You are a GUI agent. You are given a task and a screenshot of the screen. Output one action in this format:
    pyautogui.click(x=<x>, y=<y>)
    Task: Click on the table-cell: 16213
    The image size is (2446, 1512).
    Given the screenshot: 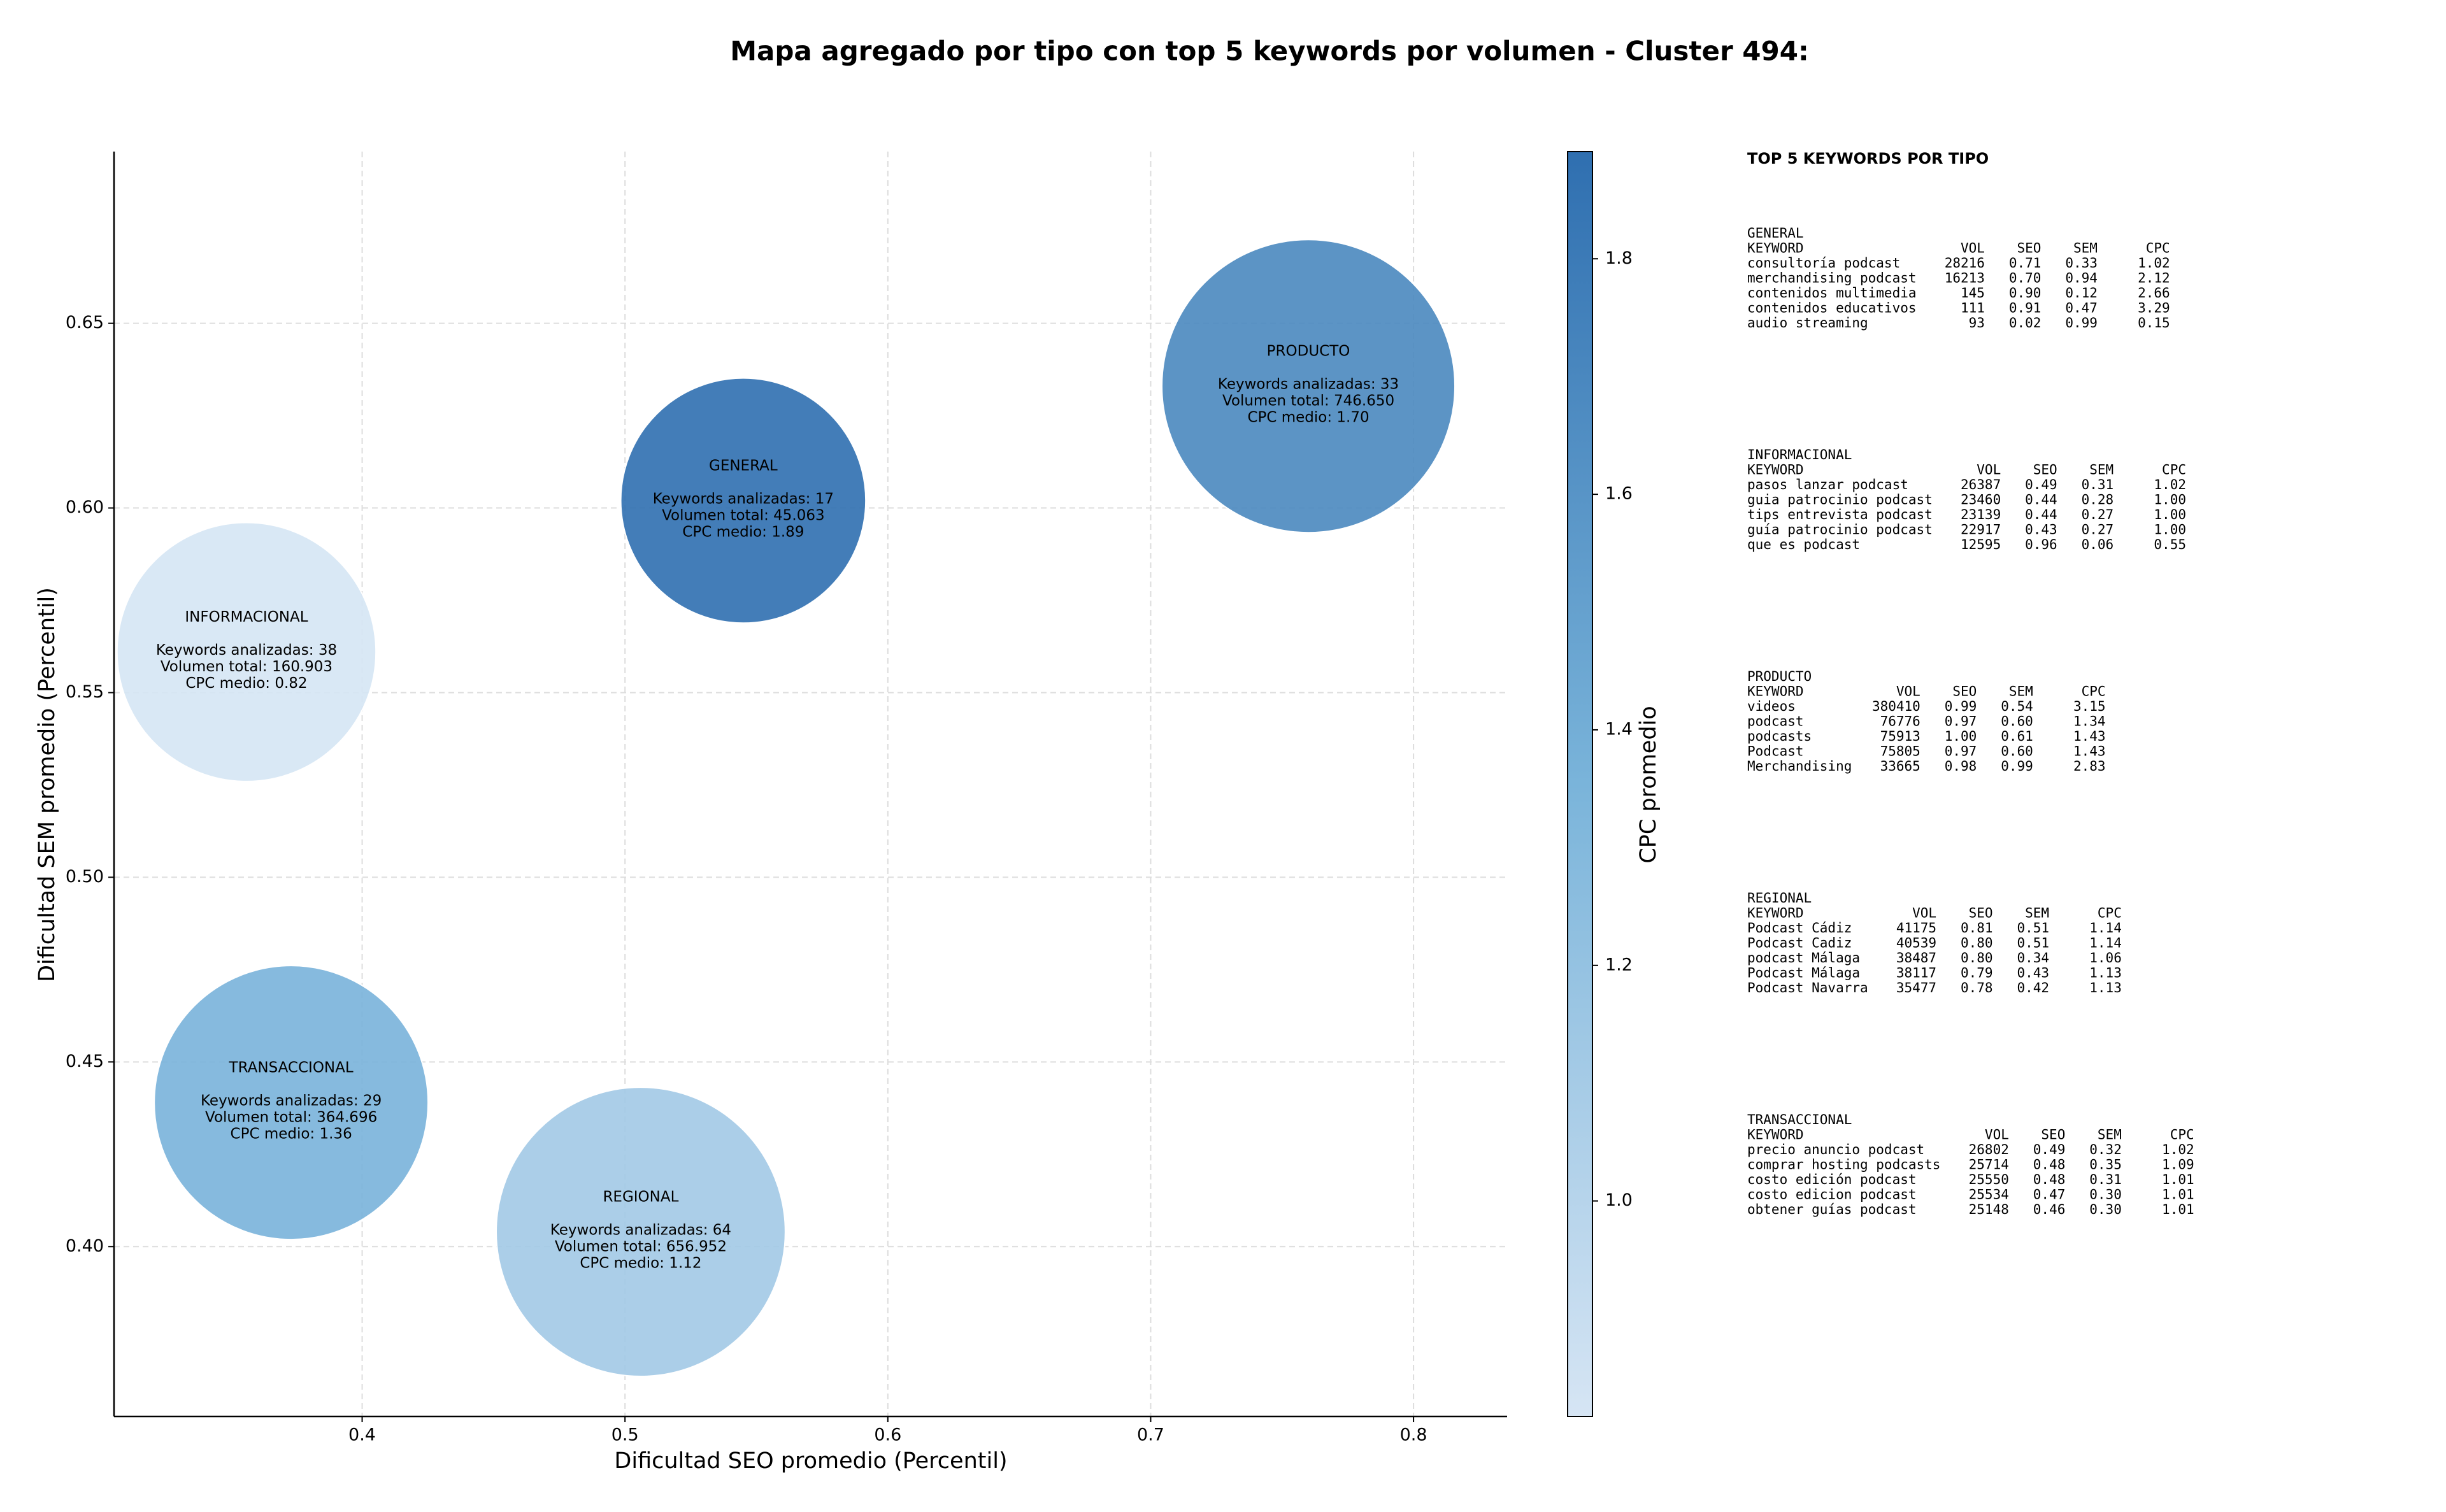 What is the action you would take?
    pyautogui.click(x=1965, y=278)
    